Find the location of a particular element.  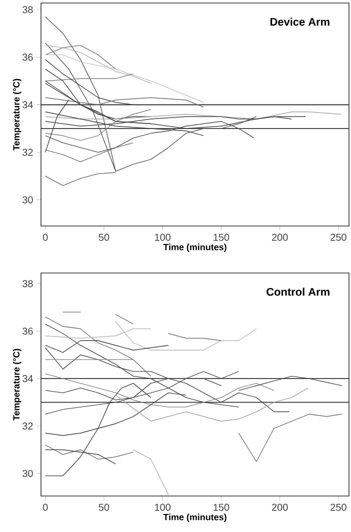

text: Control Arm is located at coordinates (298, 292).